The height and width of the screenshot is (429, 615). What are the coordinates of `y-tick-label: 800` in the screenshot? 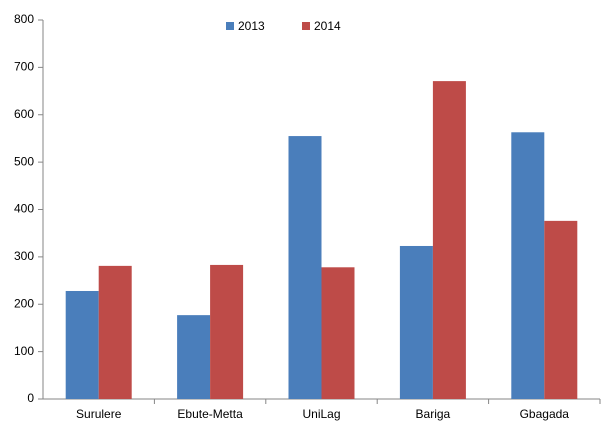 It's located at (24, 19).